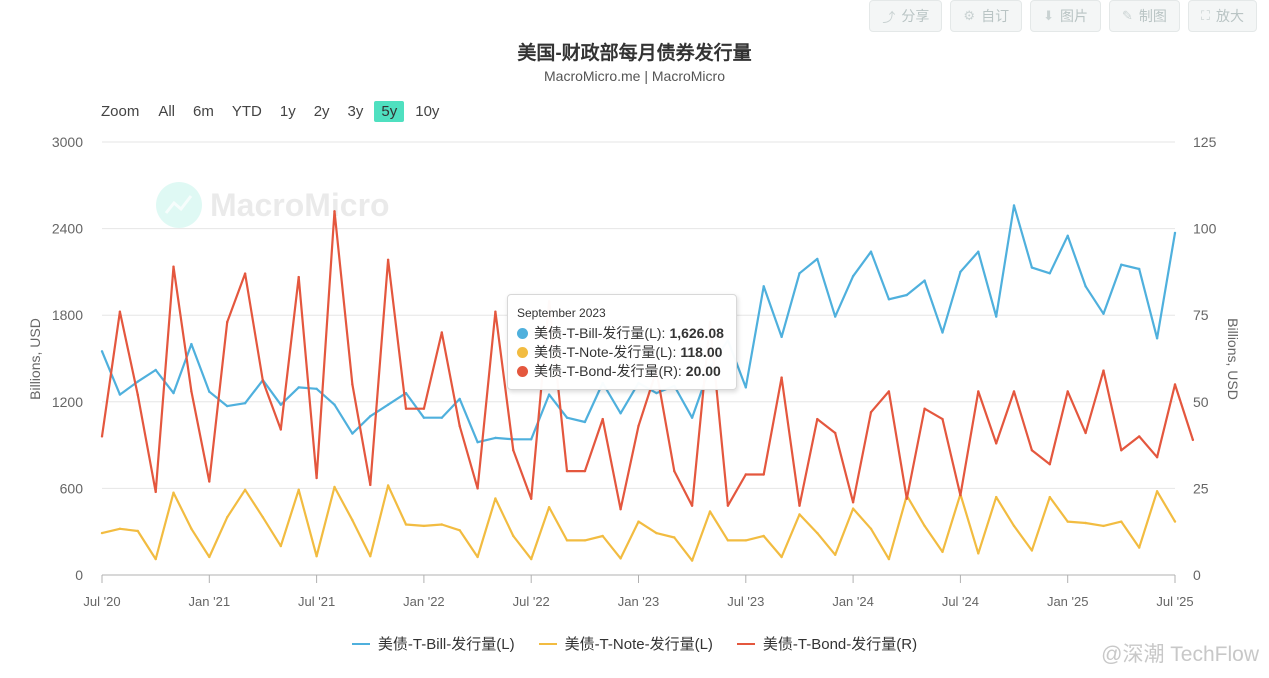 The width and height of the screenshot is (1269, 678). What do you see at coordinates (178, 204) in the screenshot?
I see `watermark-logo-glyph` at bounding box center [178, 204].